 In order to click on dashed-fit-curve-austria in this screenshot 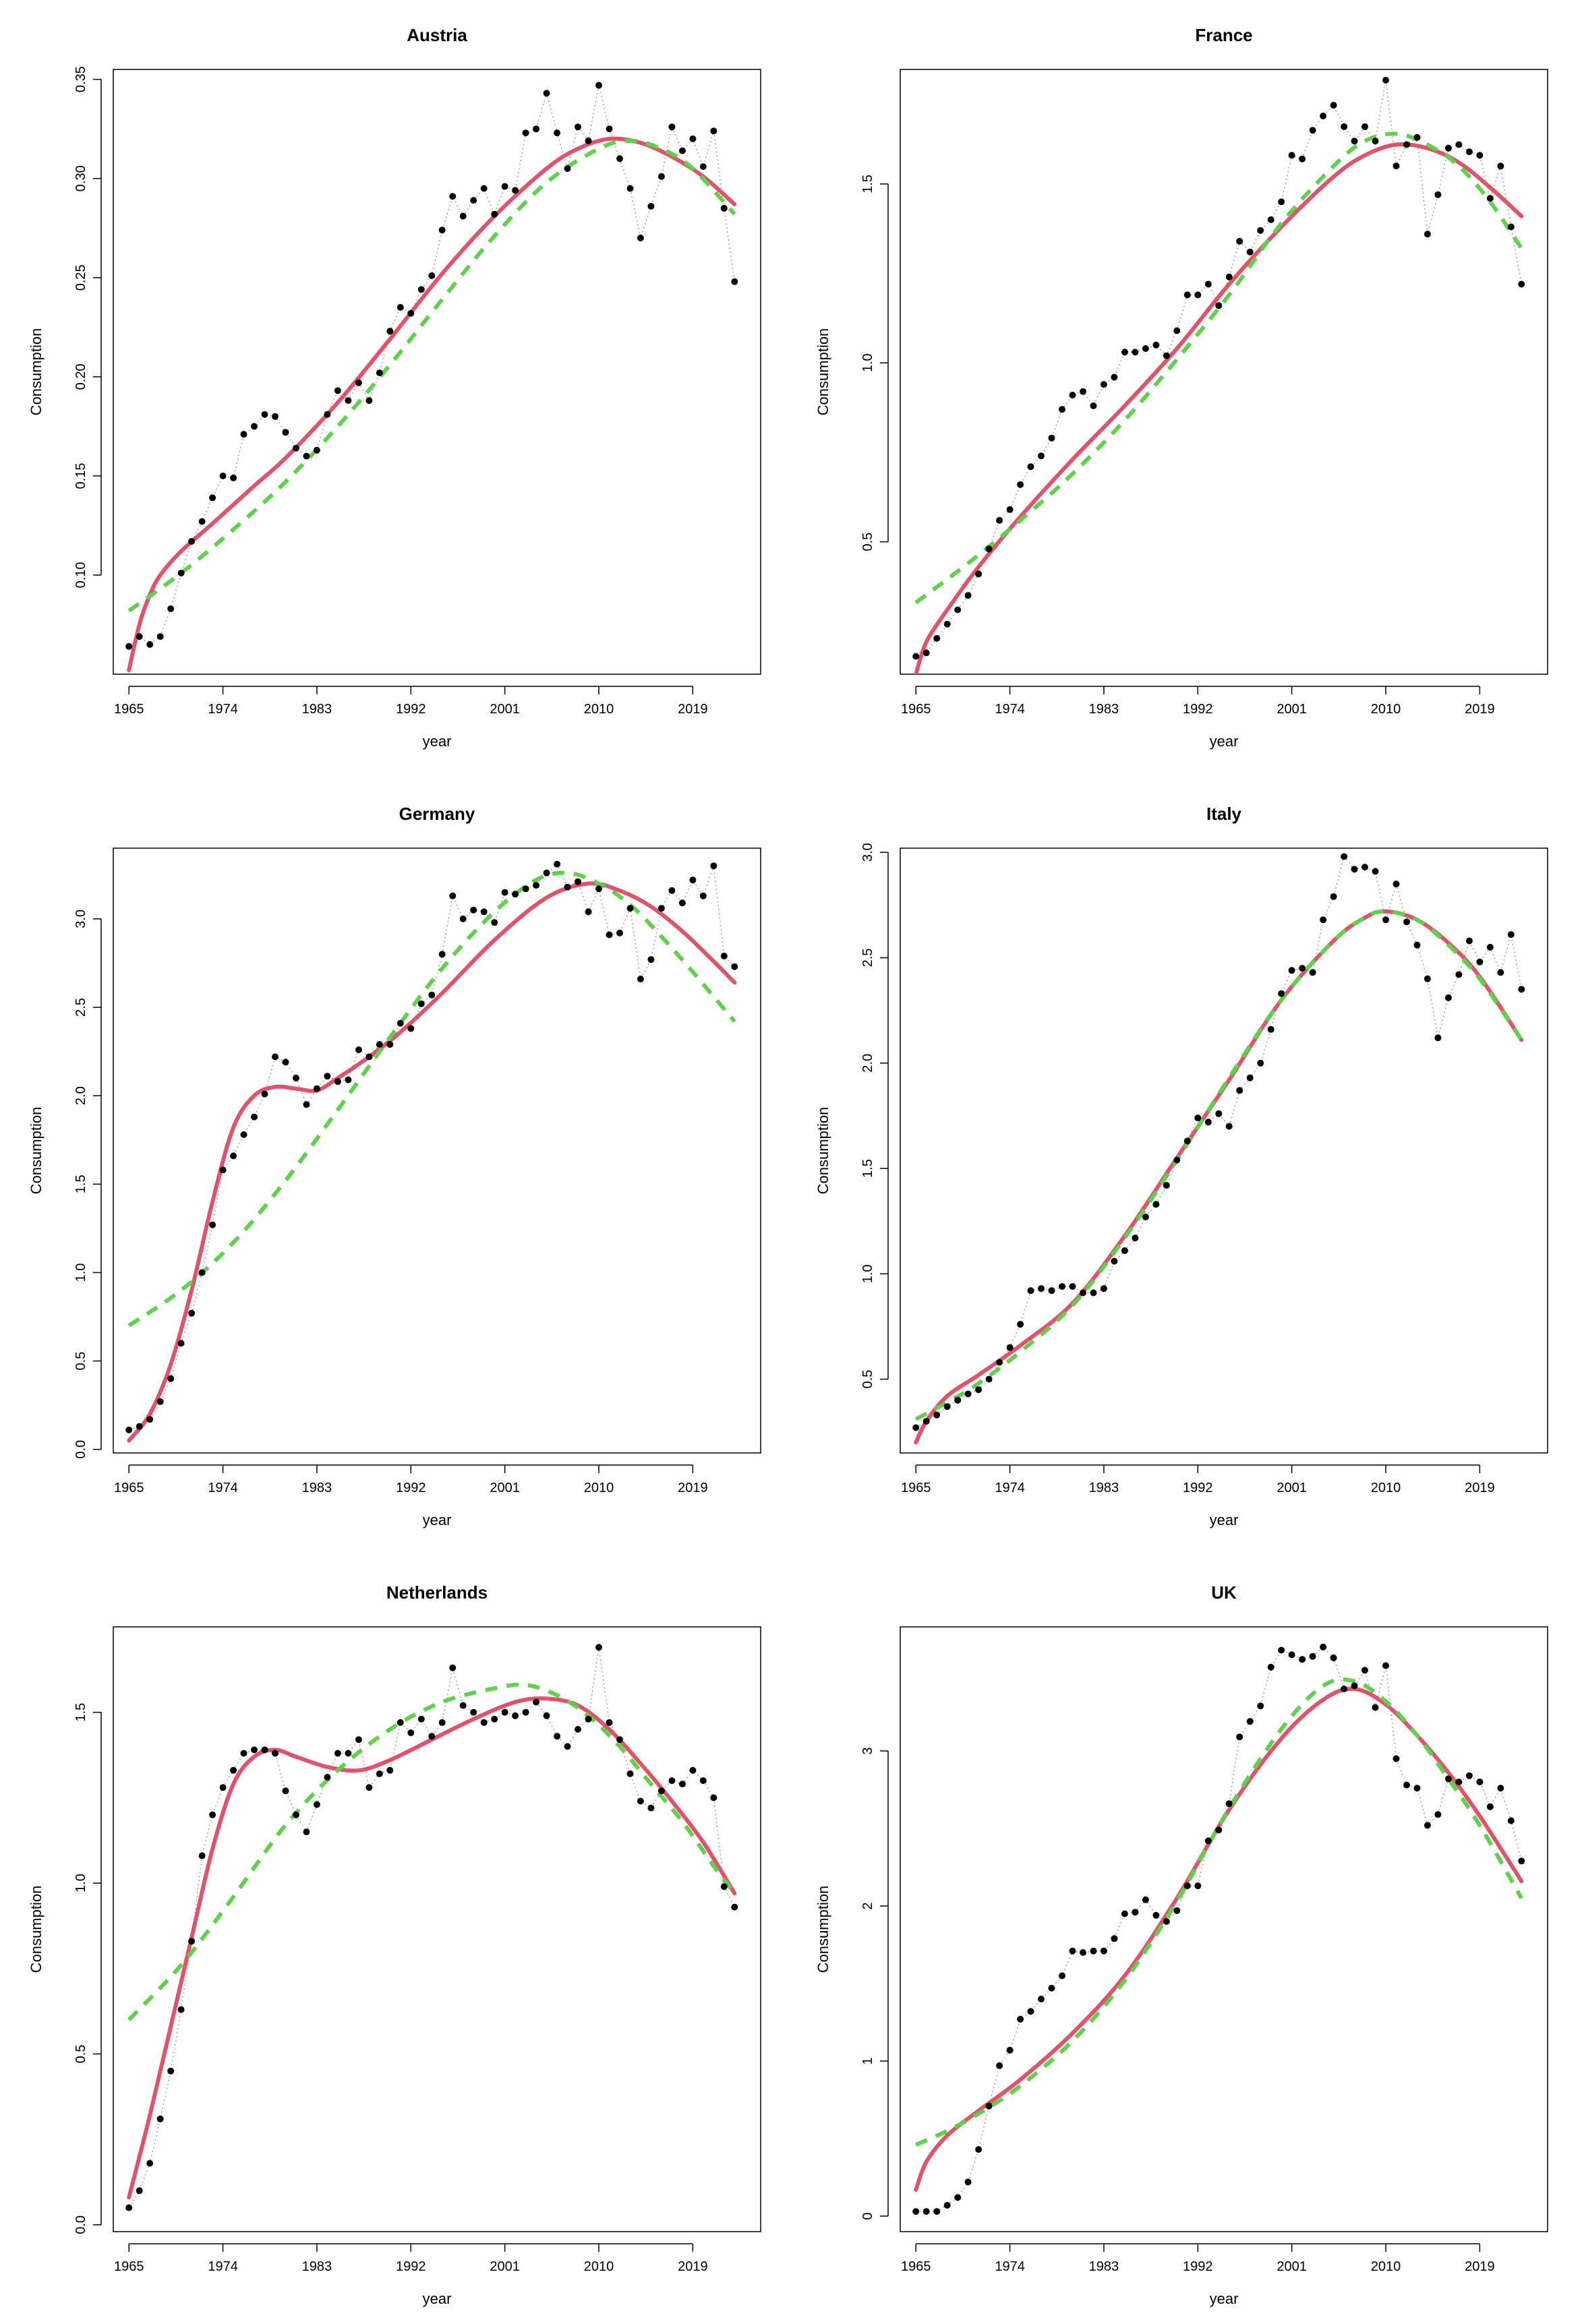, I will do `click(431, 375)`.